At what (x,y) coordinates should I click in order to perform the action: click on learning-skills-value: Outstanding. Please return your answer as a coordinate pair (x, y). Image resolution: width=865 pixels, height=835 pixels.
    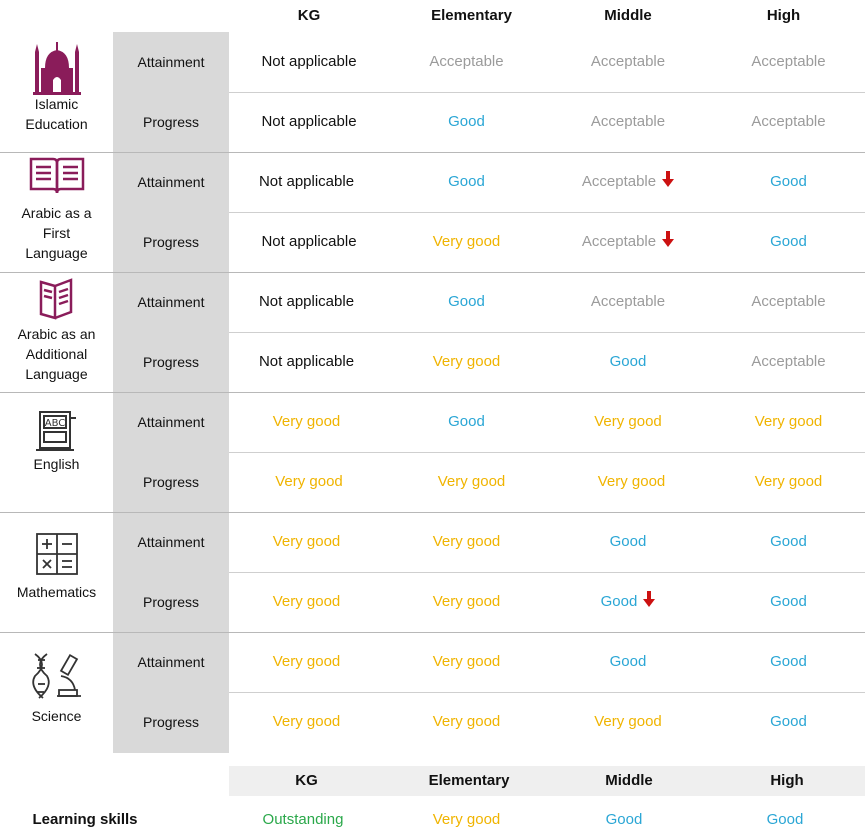
    Looking at the image, I should click on (303, 819).